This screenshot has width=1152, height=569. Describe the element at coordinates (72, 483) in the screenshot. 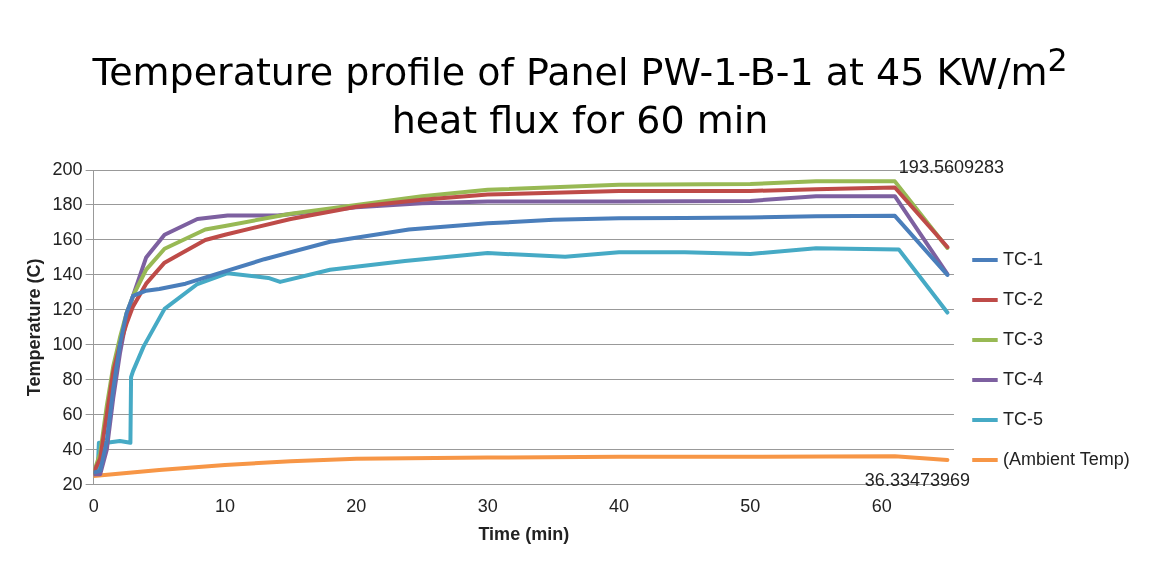

I see `y-tick-label: 20` at that location.